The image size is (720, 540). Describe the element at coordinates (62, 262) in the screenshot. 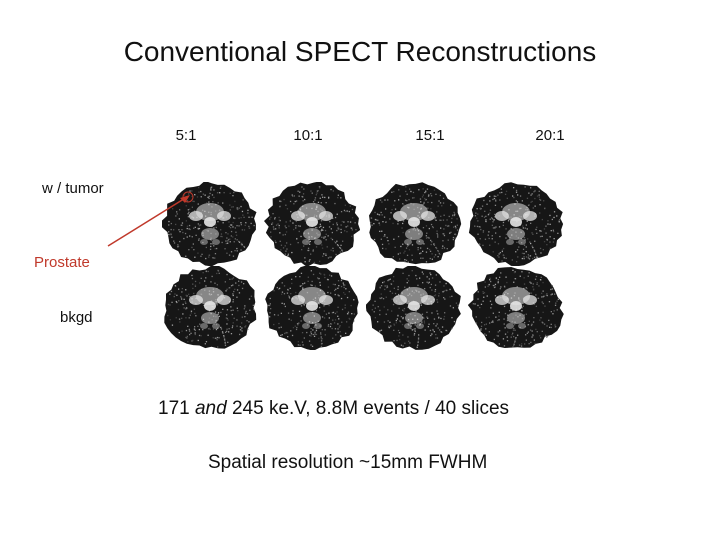

I see `row-label-prostate: Prostate` at that location.